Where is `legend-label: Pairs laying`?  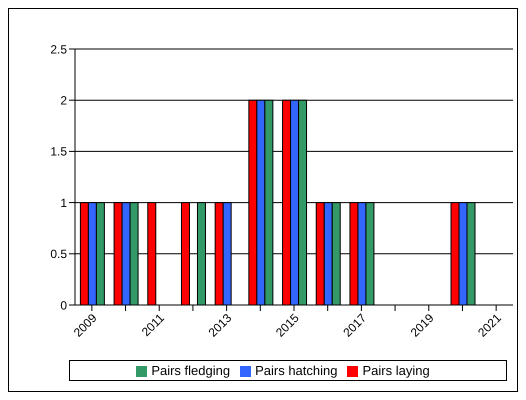
legend-label: Pairs laying is located at coordinates (396, 370).